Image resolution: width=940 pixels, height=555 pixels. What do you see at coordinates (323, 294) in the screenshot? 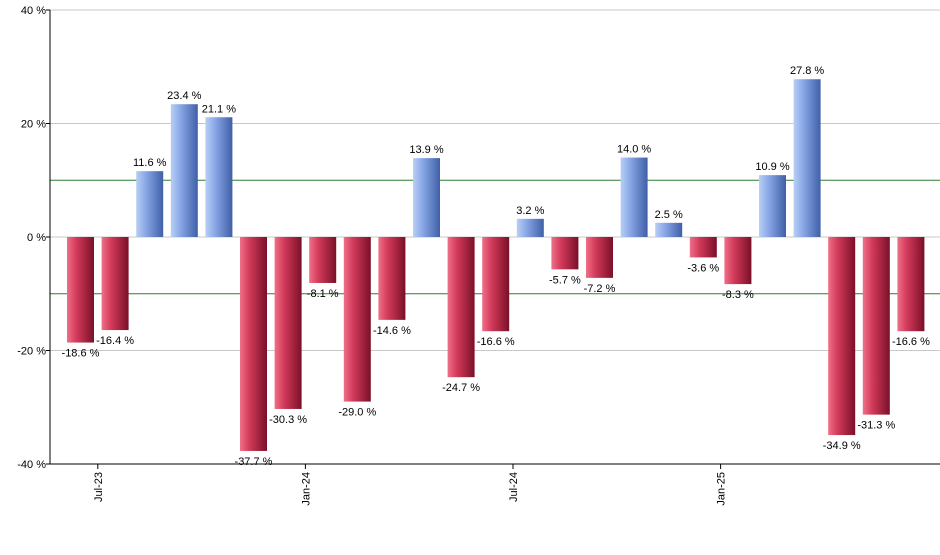
I see `data-label: -8.1 %` at bounding box center [323, 294].